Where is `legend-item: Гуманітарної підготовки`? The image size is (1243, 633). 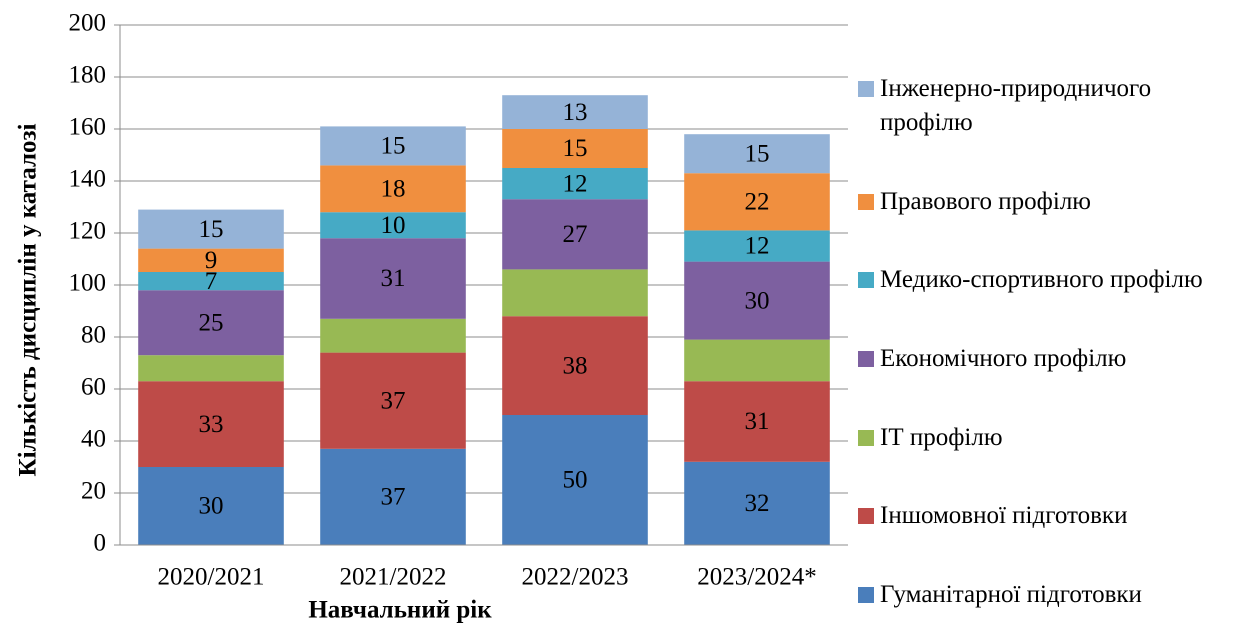
legend-item: Гуманітарної підготовки is located at coordinates (1048, 595).